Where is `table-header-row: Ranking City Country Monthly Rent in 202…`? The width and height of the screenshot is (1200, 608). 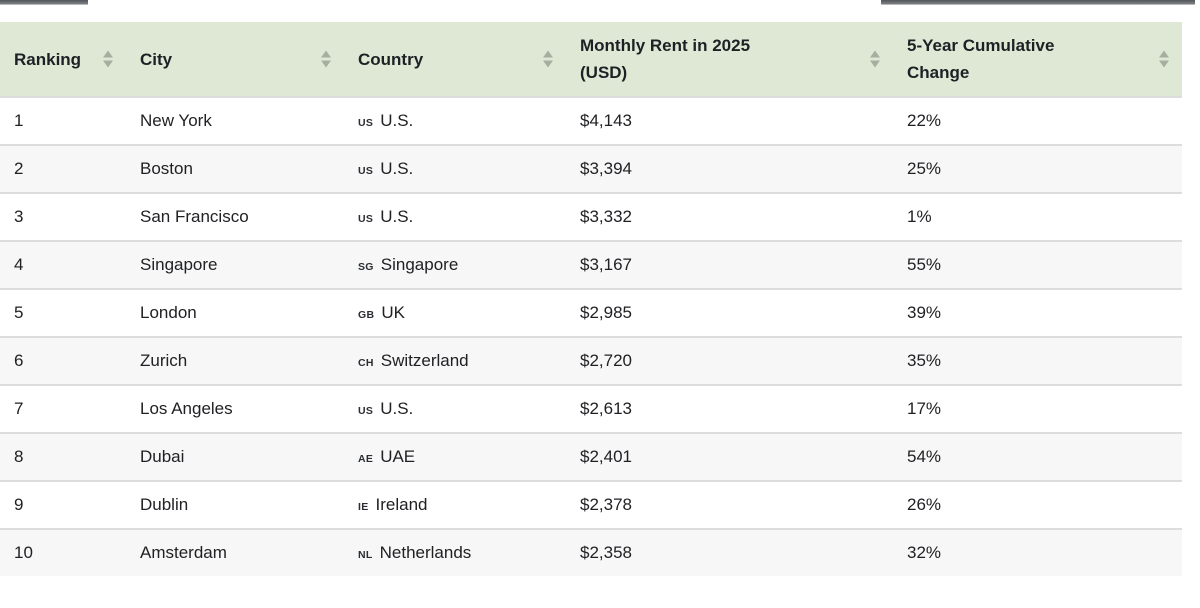
table-header-row: Ranking City Country Monthly Rent in 202… is located at coordinates (591, 59).